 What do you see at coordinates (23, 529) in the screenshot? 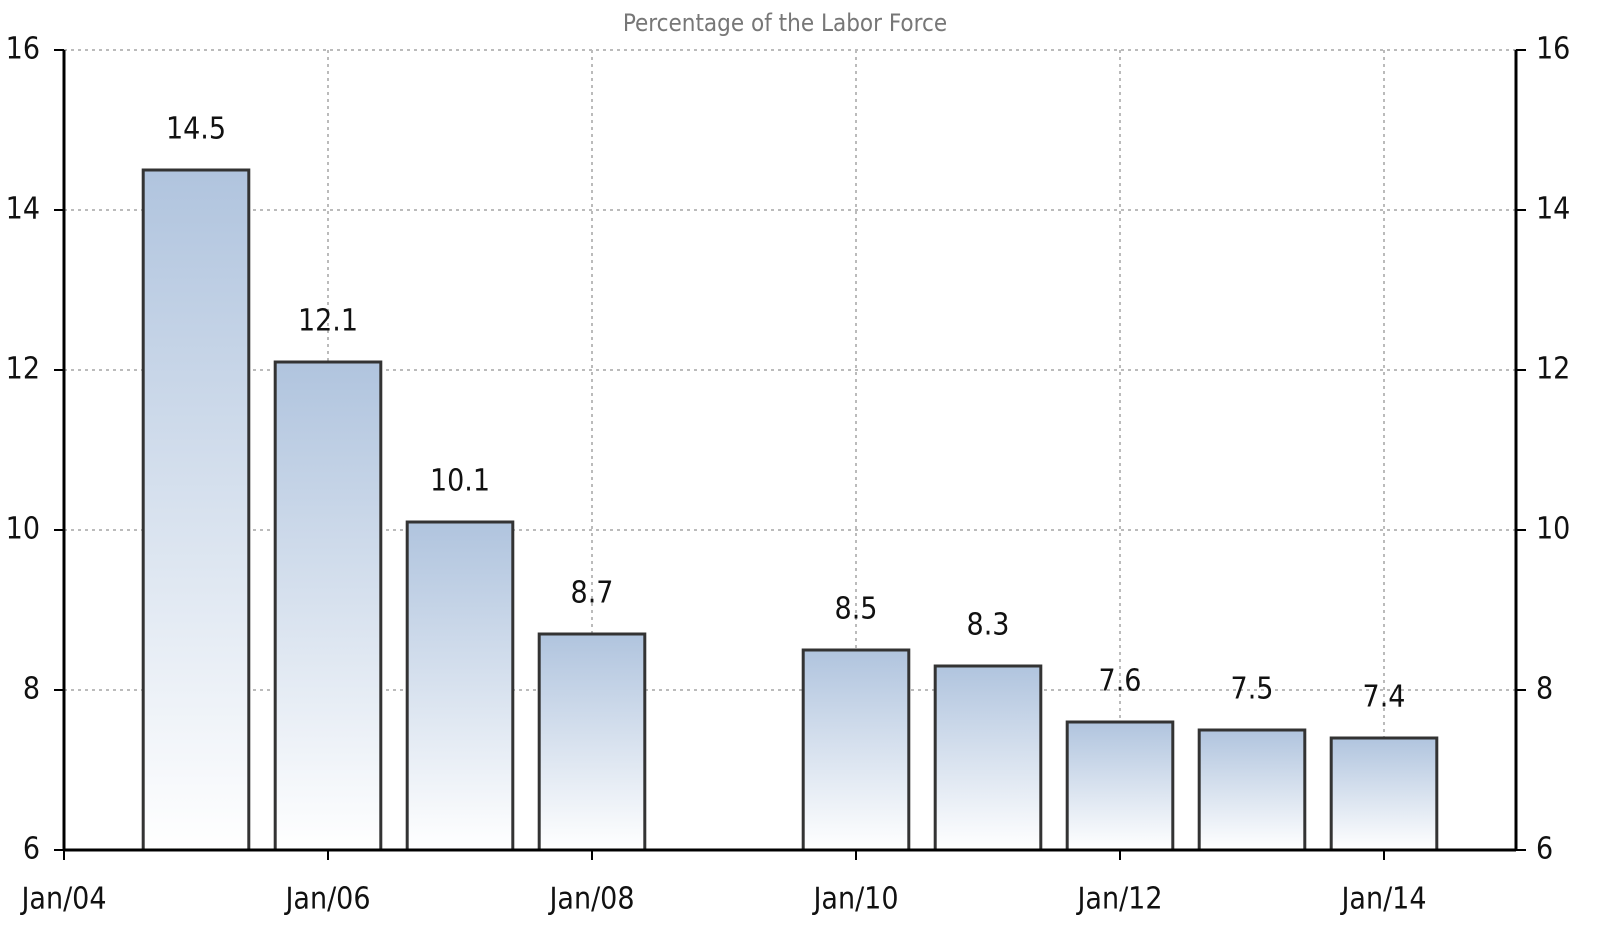
I see `y-tick-label: 10` at bounding box center [23, 529].